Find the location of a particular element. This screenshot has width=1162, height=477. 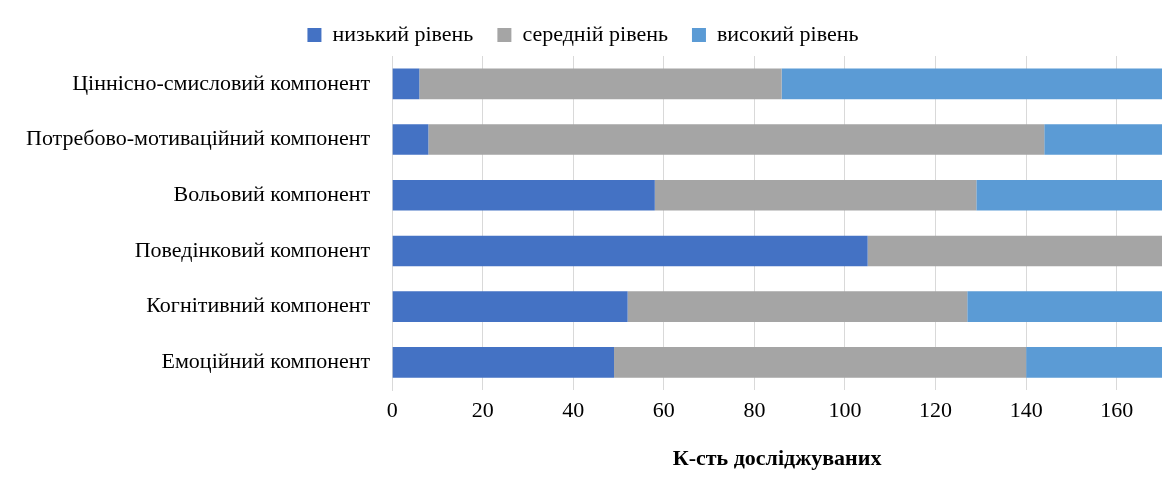

x-tick-label: 20 is located at coordinates (482, 410).